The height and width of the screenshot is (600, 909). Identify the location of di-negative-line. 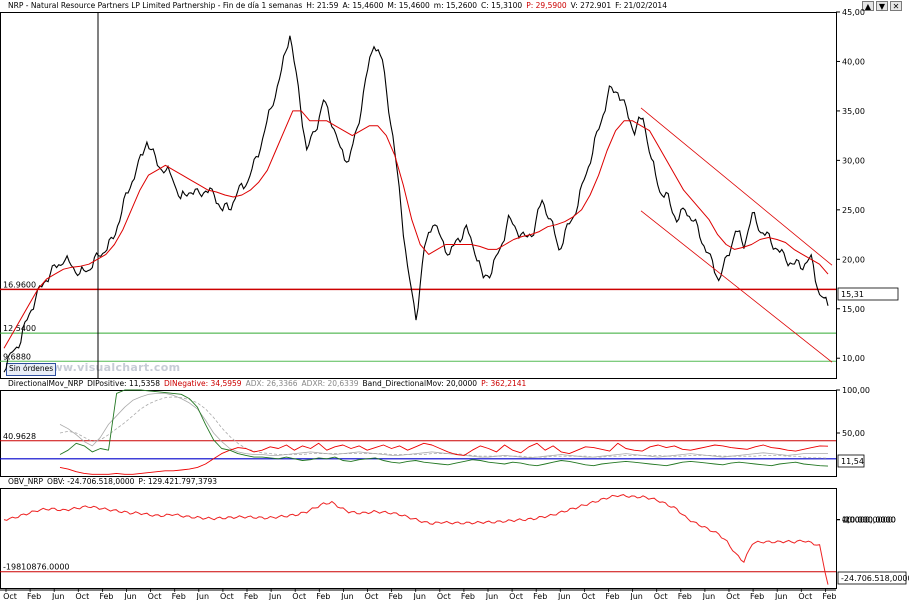
(444, 458).